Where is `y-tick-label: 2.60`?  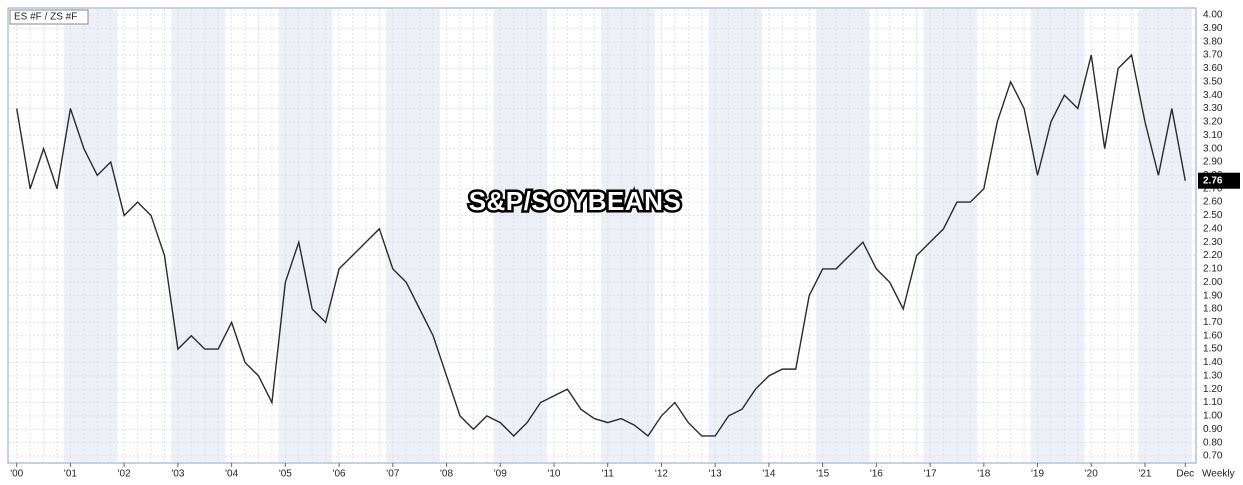
y-tick-label: 2.60 is located at coordinates (1213, 202).